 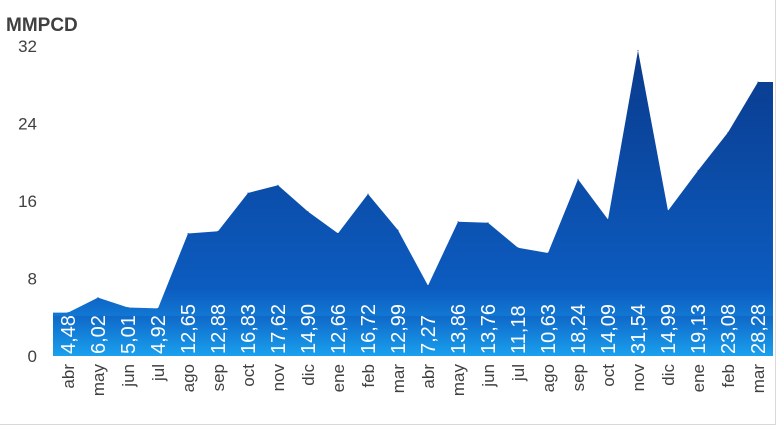 What do you see at coordinates (579, 329) in the screenshot?
I see `data-label: 18,24` at bounding box center [579, 329].